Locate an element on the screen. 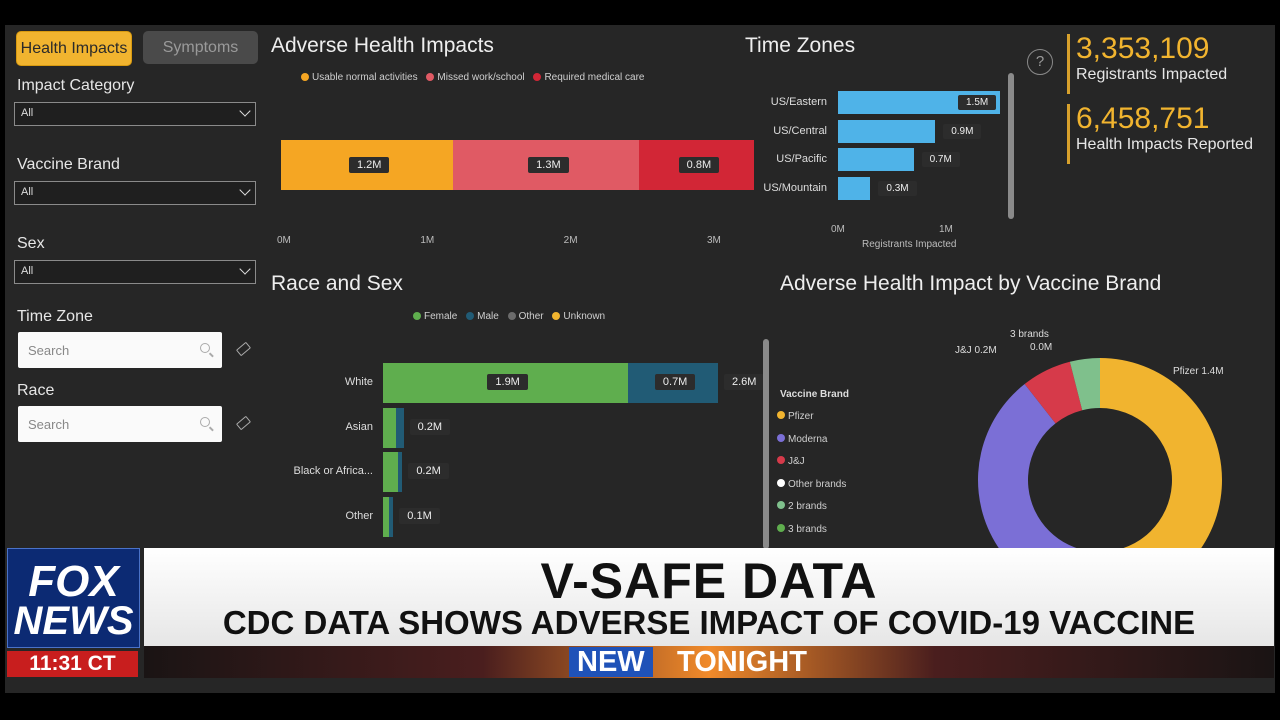 The image size is (1280, 720). axis-tick: 3M is located at coordinates (714, 240).